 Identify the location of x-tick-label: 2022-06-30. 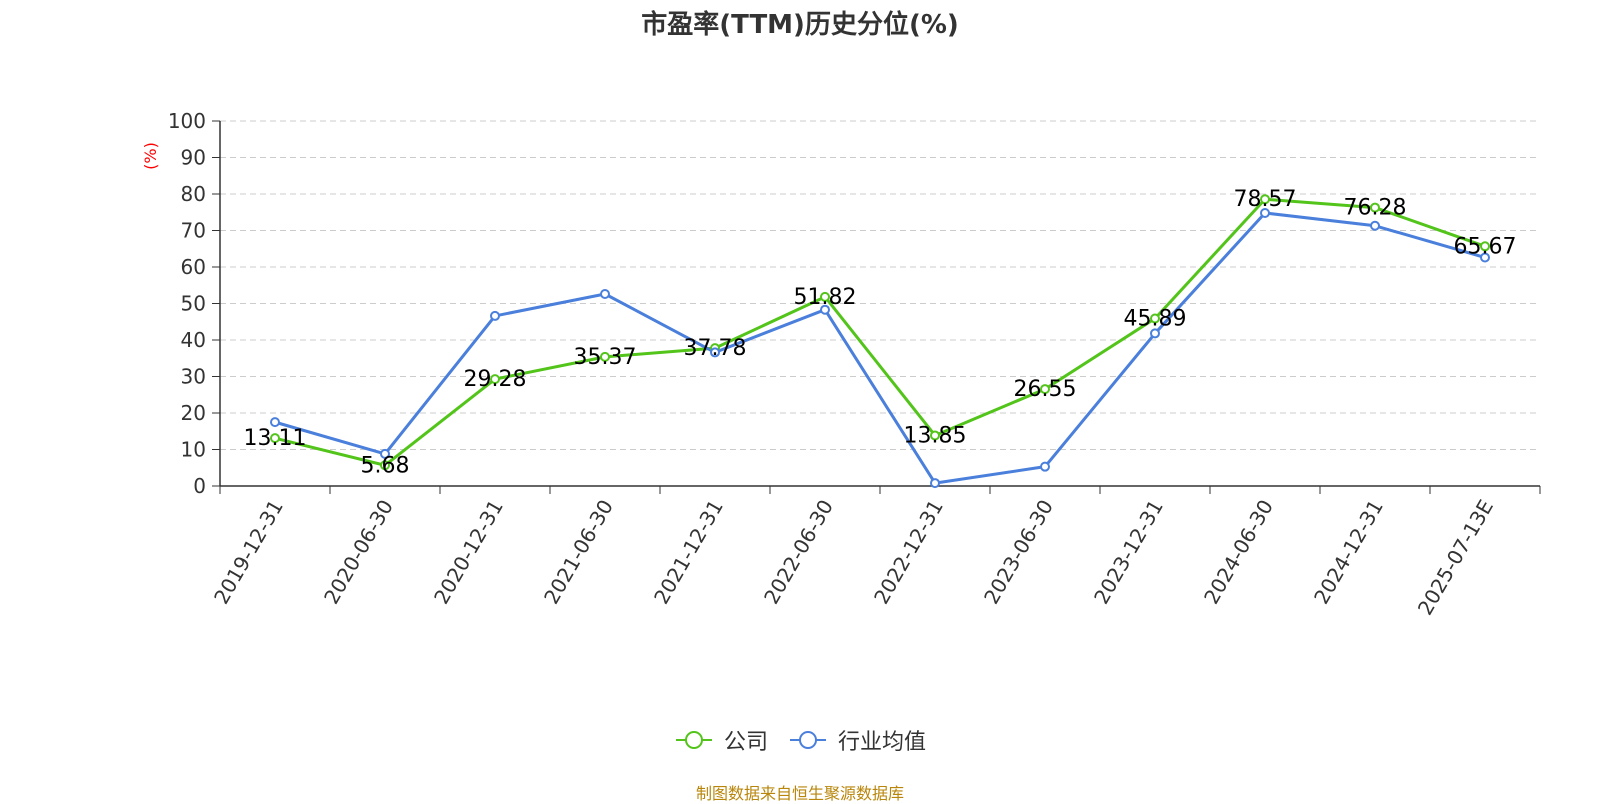
(798, 552).